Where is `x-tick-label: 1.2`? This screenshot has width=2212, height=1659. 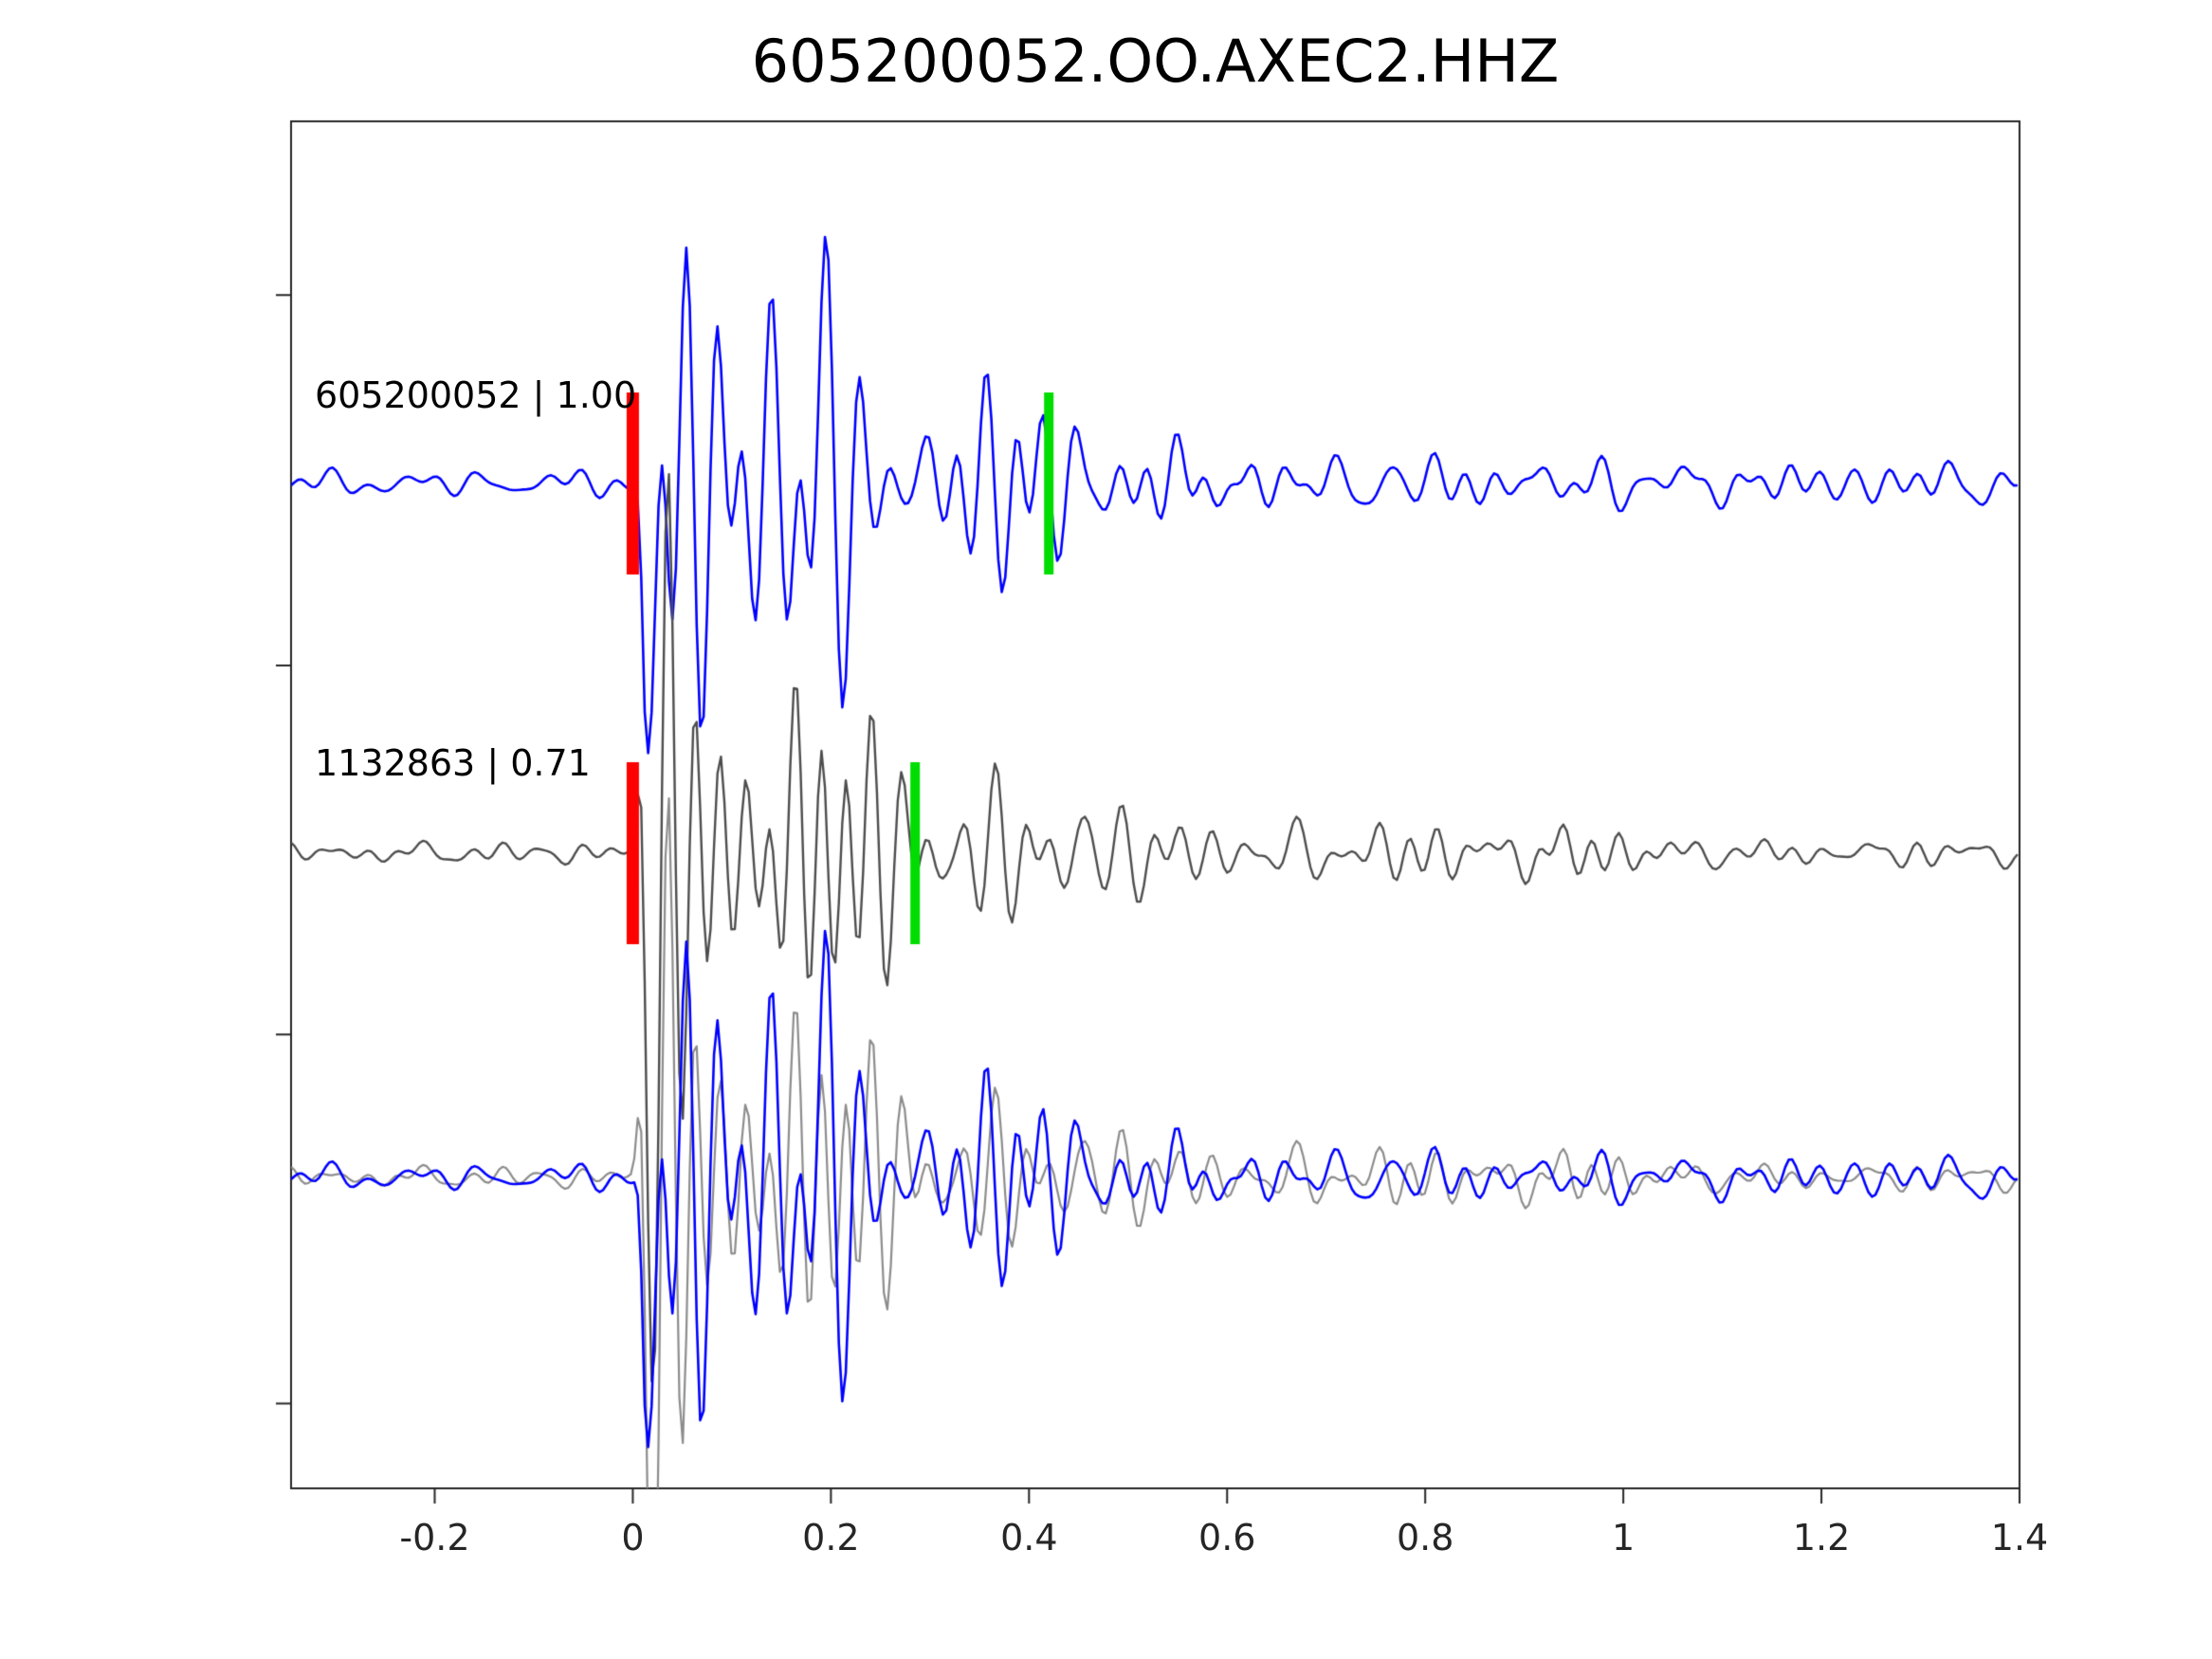 x-tick-label: 1.2 is located at coordinates (1821, 1538).